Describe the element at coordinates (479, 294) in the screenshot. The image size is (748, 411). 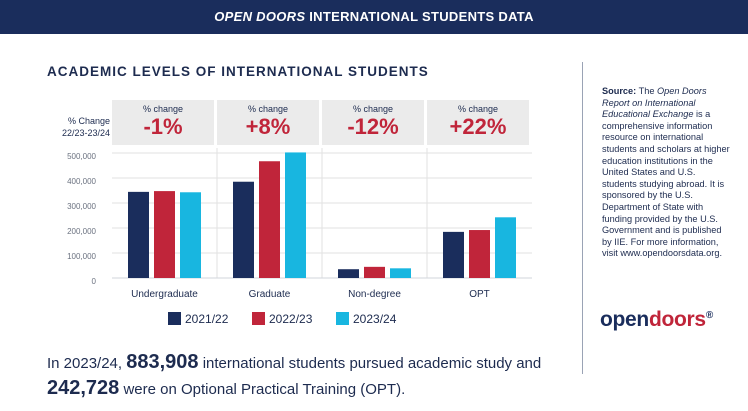
I see `x-tick-label: OPT` at that location.